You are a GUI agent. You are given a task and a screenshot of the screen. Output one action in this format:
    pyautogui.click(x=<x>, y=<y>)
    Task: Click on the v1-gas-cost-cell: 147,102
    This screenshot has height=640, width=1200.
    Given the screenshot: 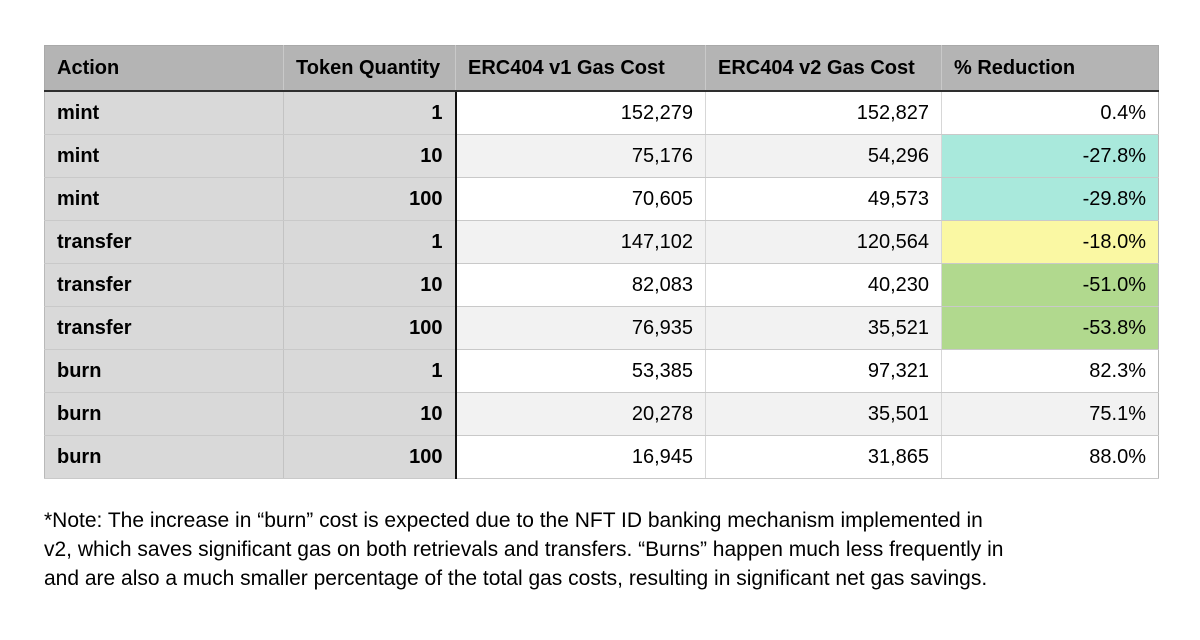 What is the action you would take?
    pyautogui.click(x=580, y=242)
    